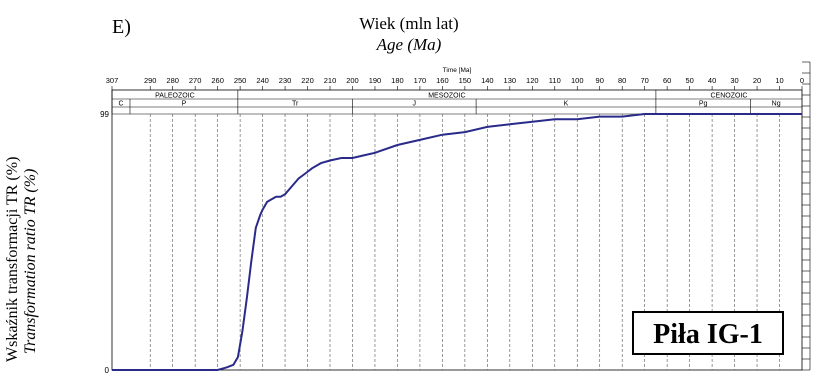 The width and height of the screenshot is (818, 374). I want to click on period-label: P, so click(184, 104).